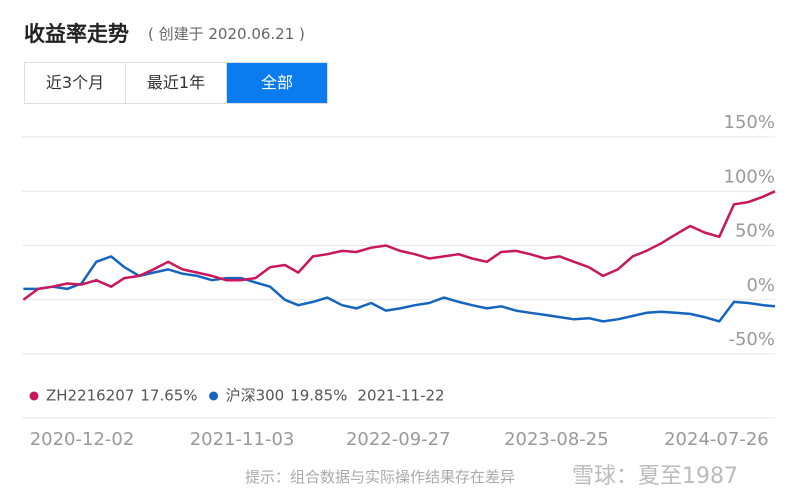 Image resolution: width=800 pixels, height=500 pixels. What do you see at coordinates (760, 285) in the screenshot?
I see `y-tick-label: 0%` at bounding box center [760, 285].